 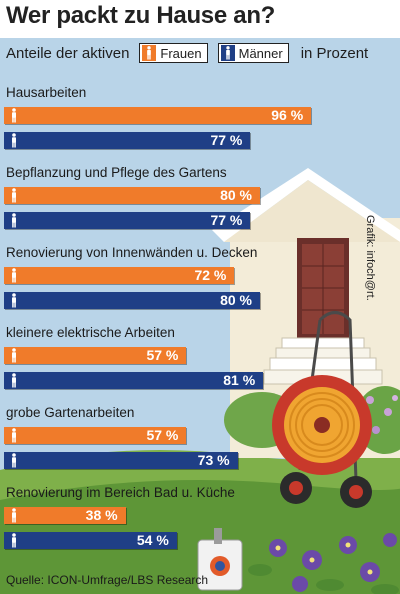 I want to click on data-label: 73 %, so click(x=213, y=460).